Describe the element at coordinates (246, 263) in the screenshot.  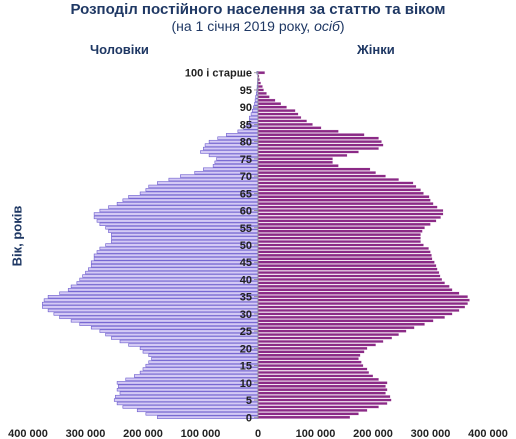
I see `age-tick-45: 45` at that location.